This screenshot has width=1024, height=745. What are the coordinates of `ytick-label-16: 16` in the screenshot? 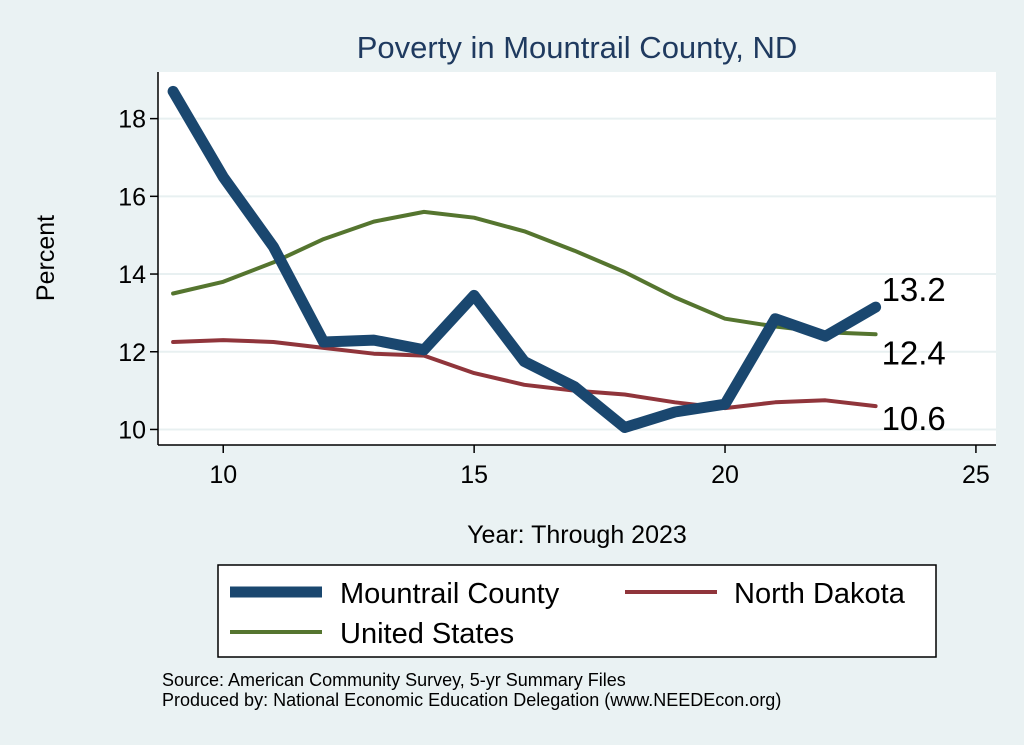 It's located at (132, 197).